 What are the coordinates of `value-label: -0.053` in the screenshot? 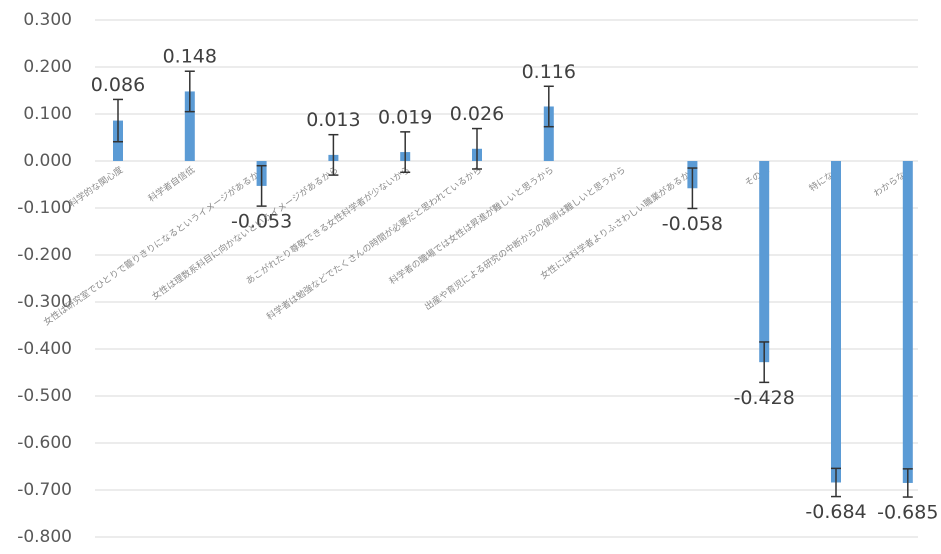 It's located at (261, 222).